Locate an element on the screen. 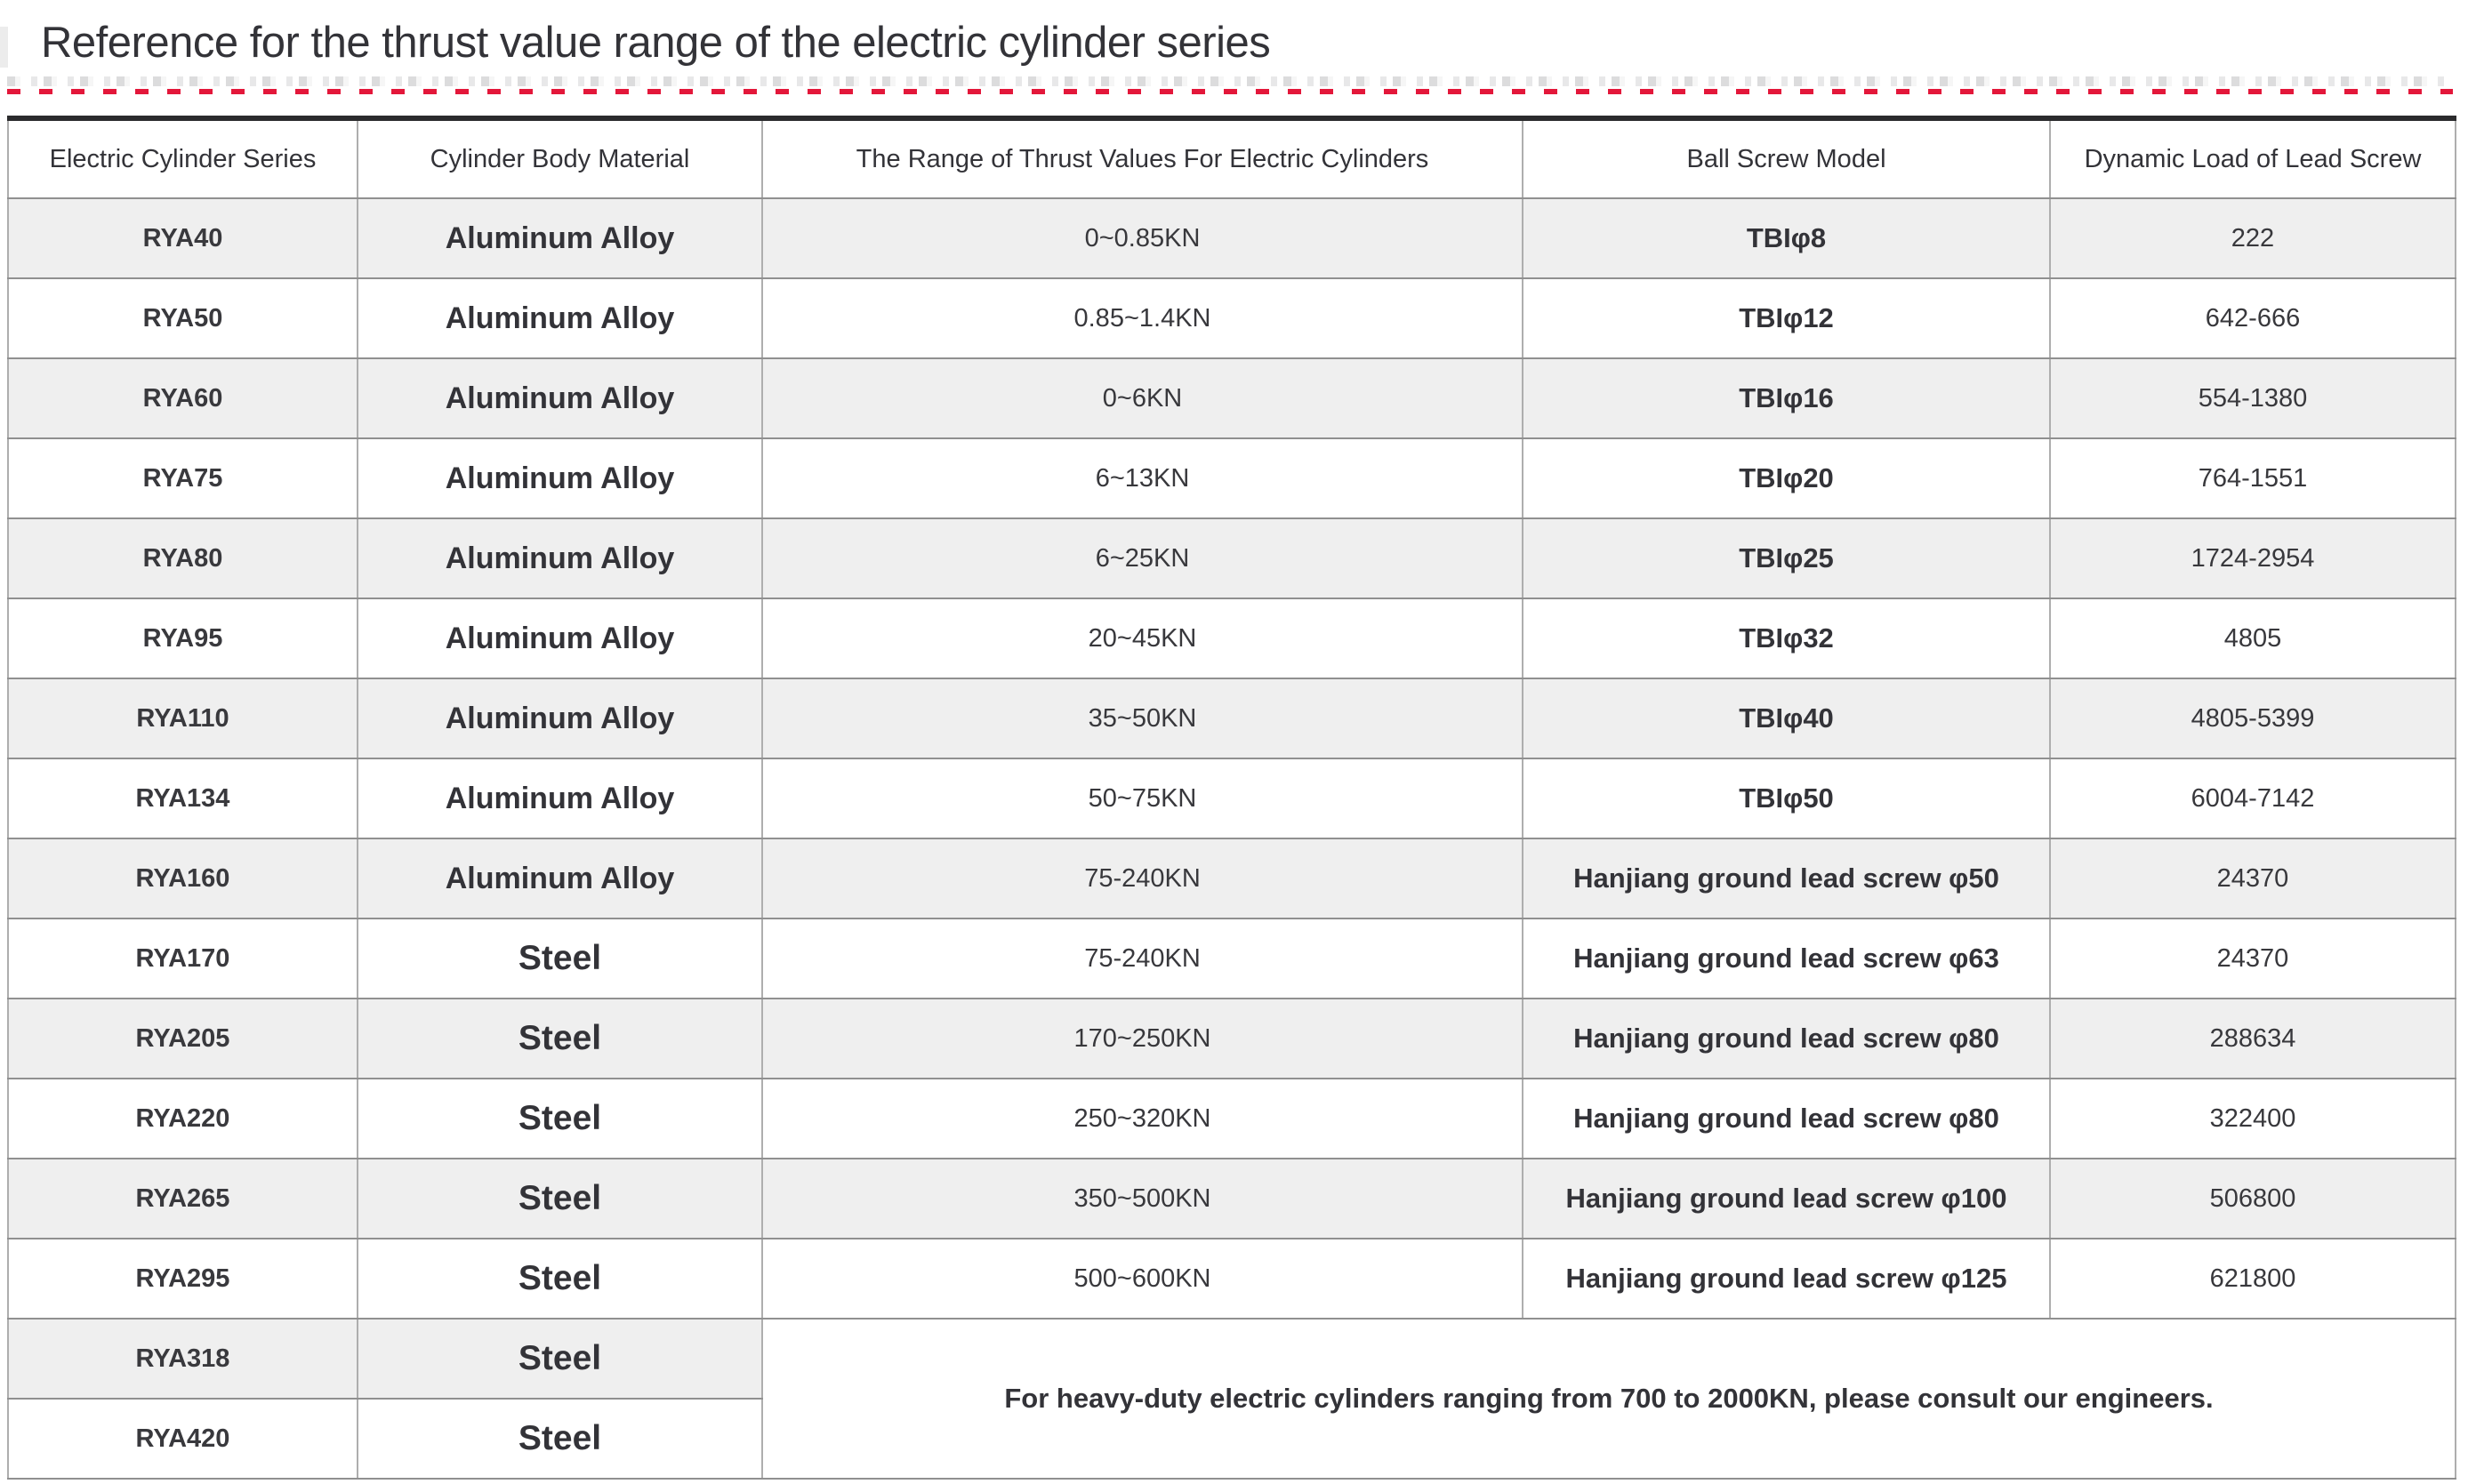 This screenshot has width=2476, height=1484. series-cell: RYA95 is located at coordinates (182, 638).